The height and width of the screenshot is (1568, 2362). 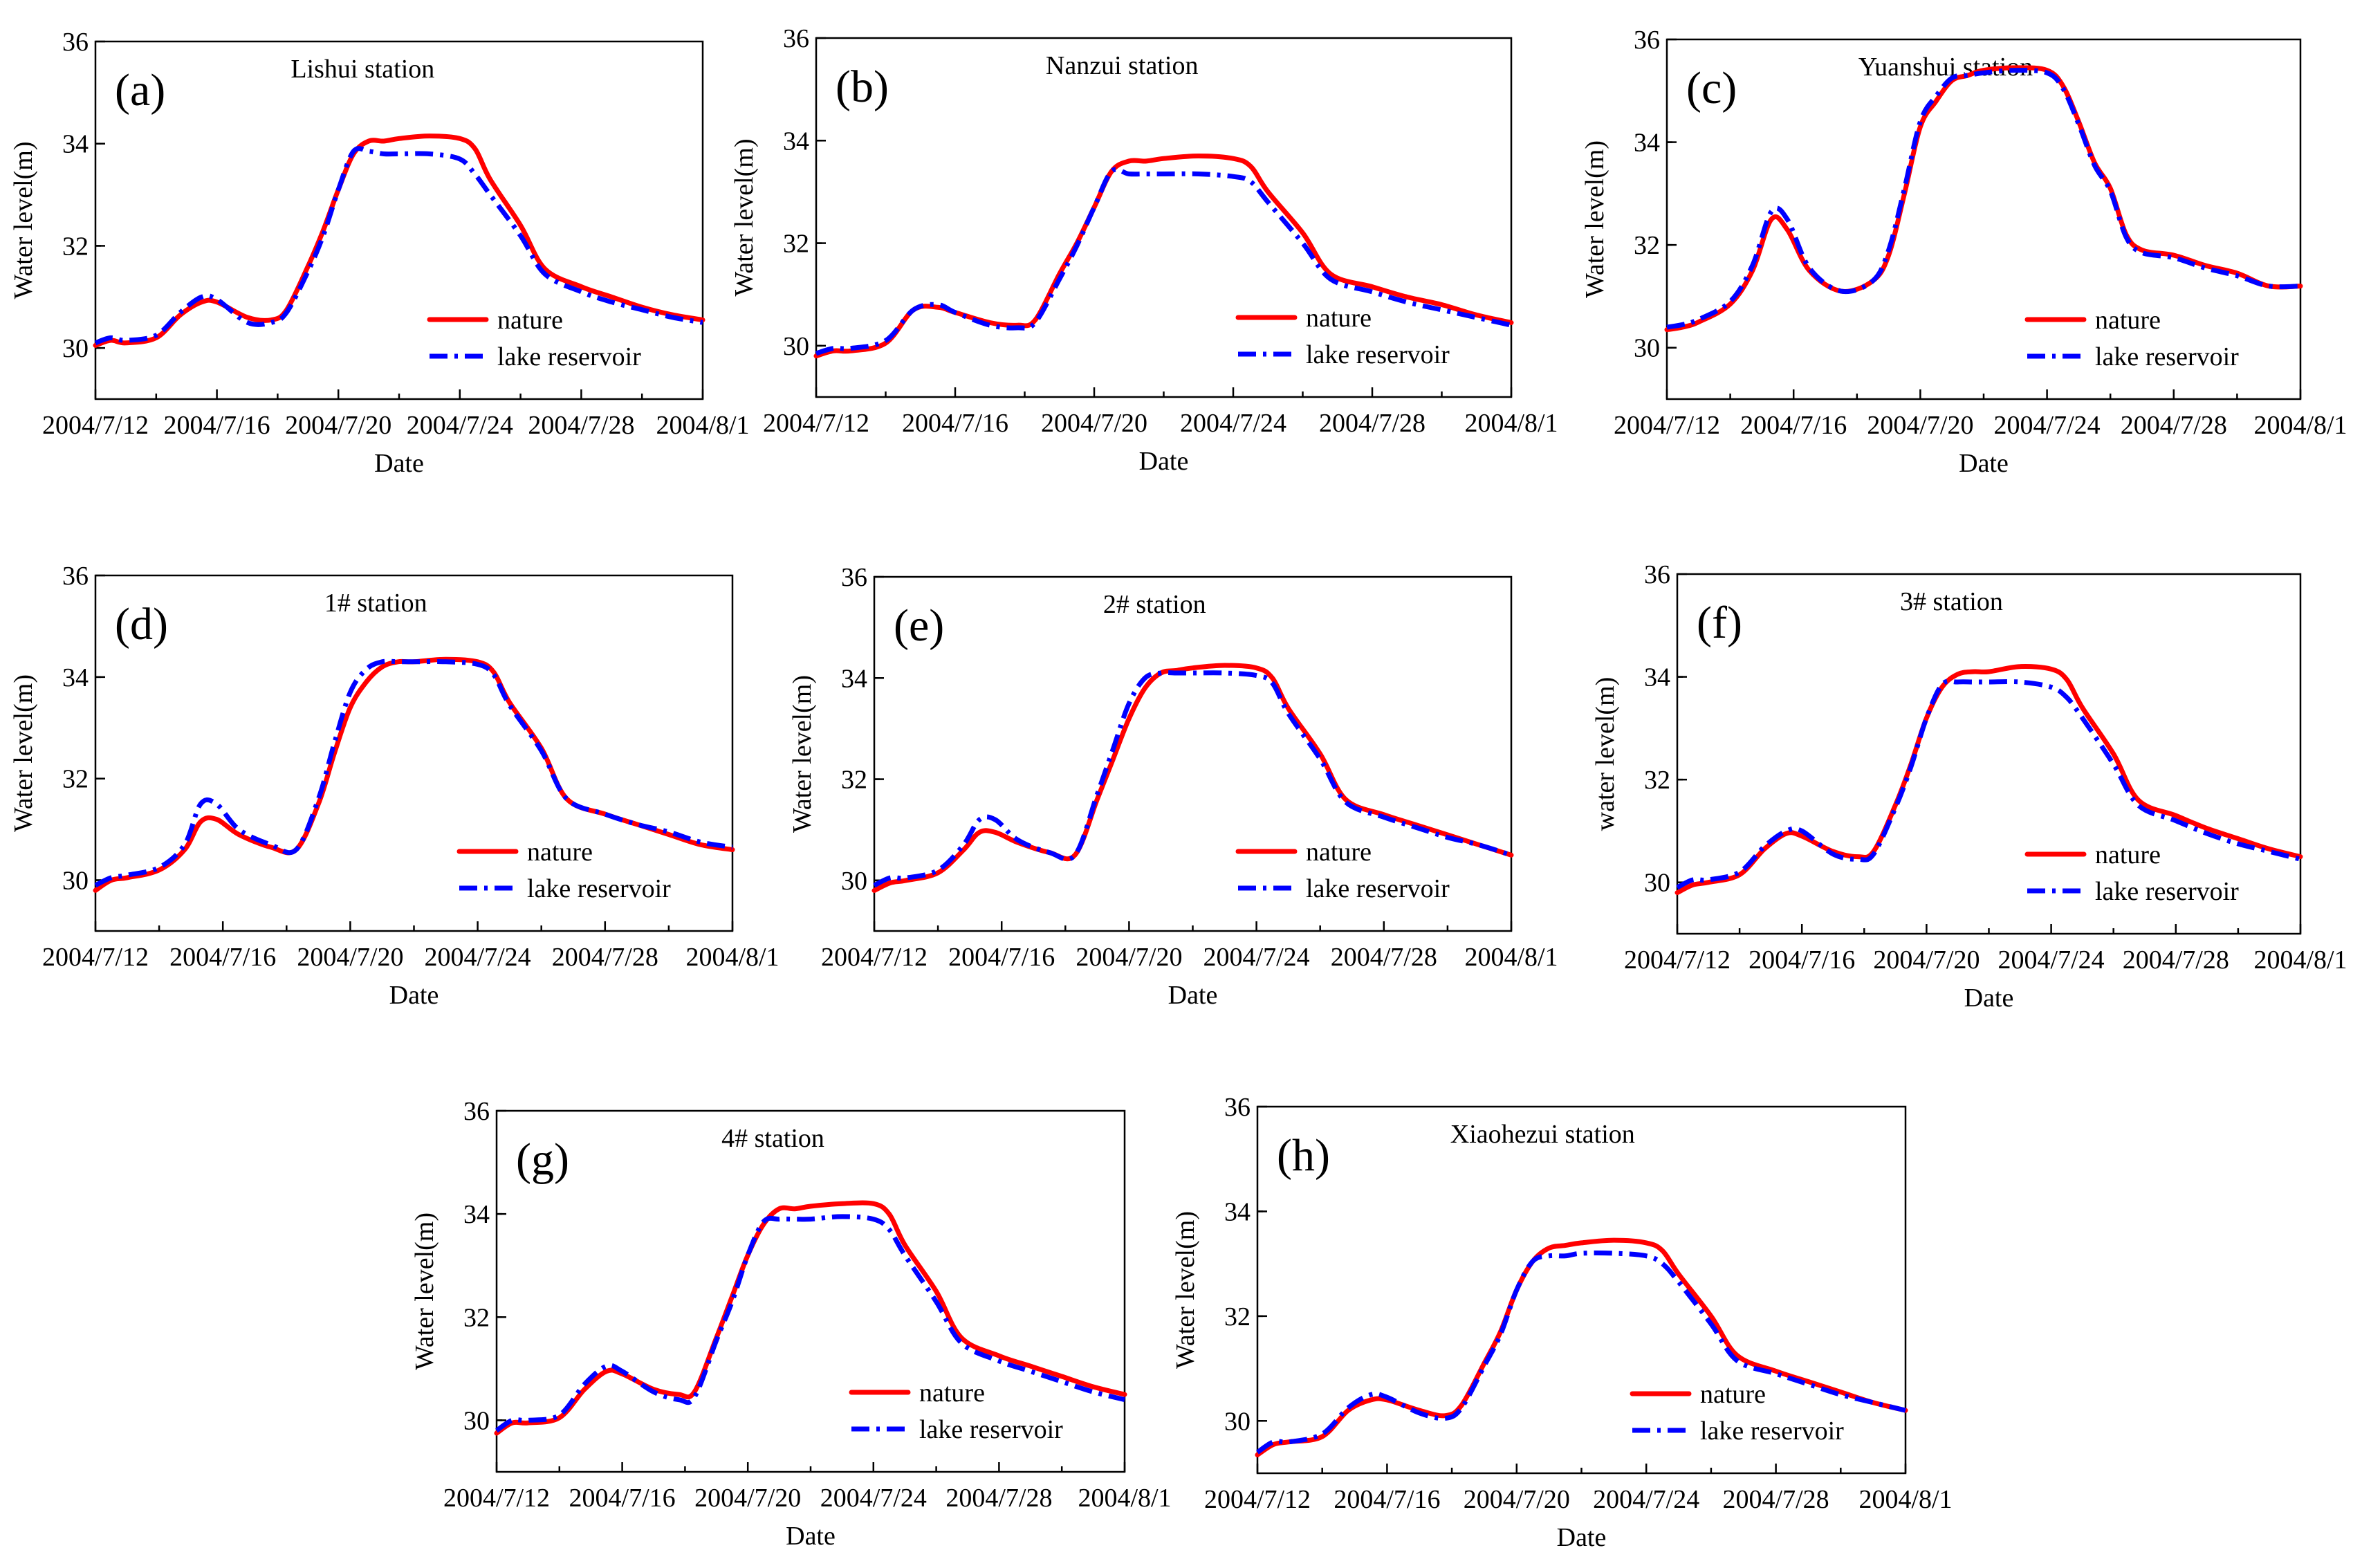 What do you see at coordinates (919, 625) in the screenshot?
I see `panel-label: (e)` at bounding box center [919, 625].